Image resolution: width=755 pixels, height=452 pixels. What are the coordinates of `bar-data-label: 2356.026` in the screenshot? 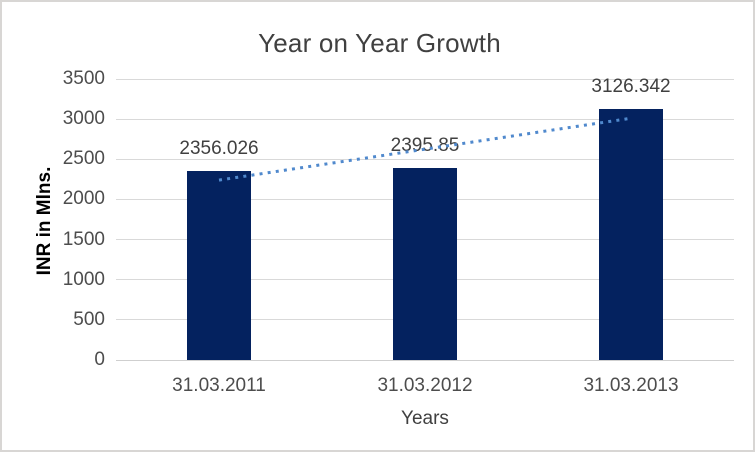 It's located at (219, 148).